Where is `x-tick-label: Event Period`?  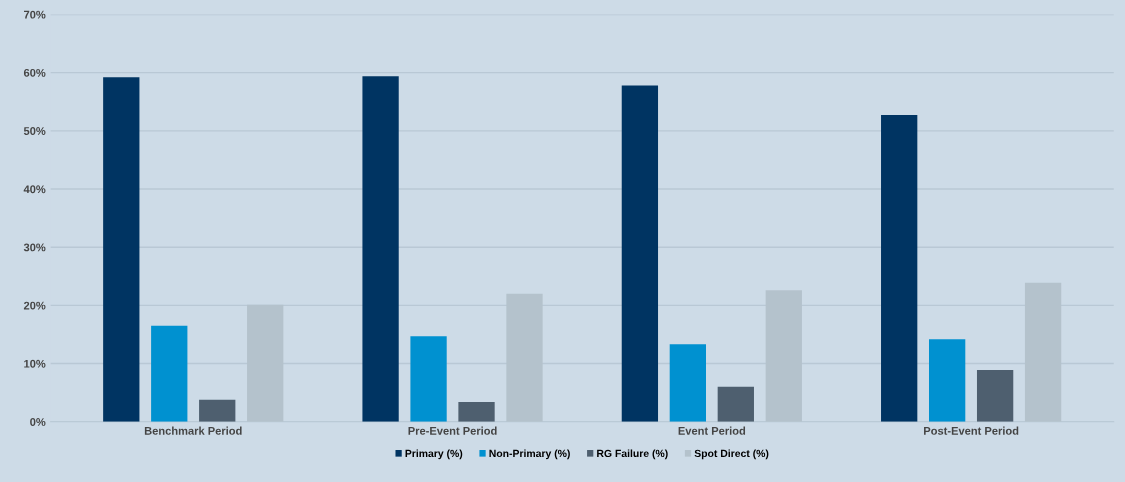 x-tick-label: Event Period is located at coordinates (712, 430).